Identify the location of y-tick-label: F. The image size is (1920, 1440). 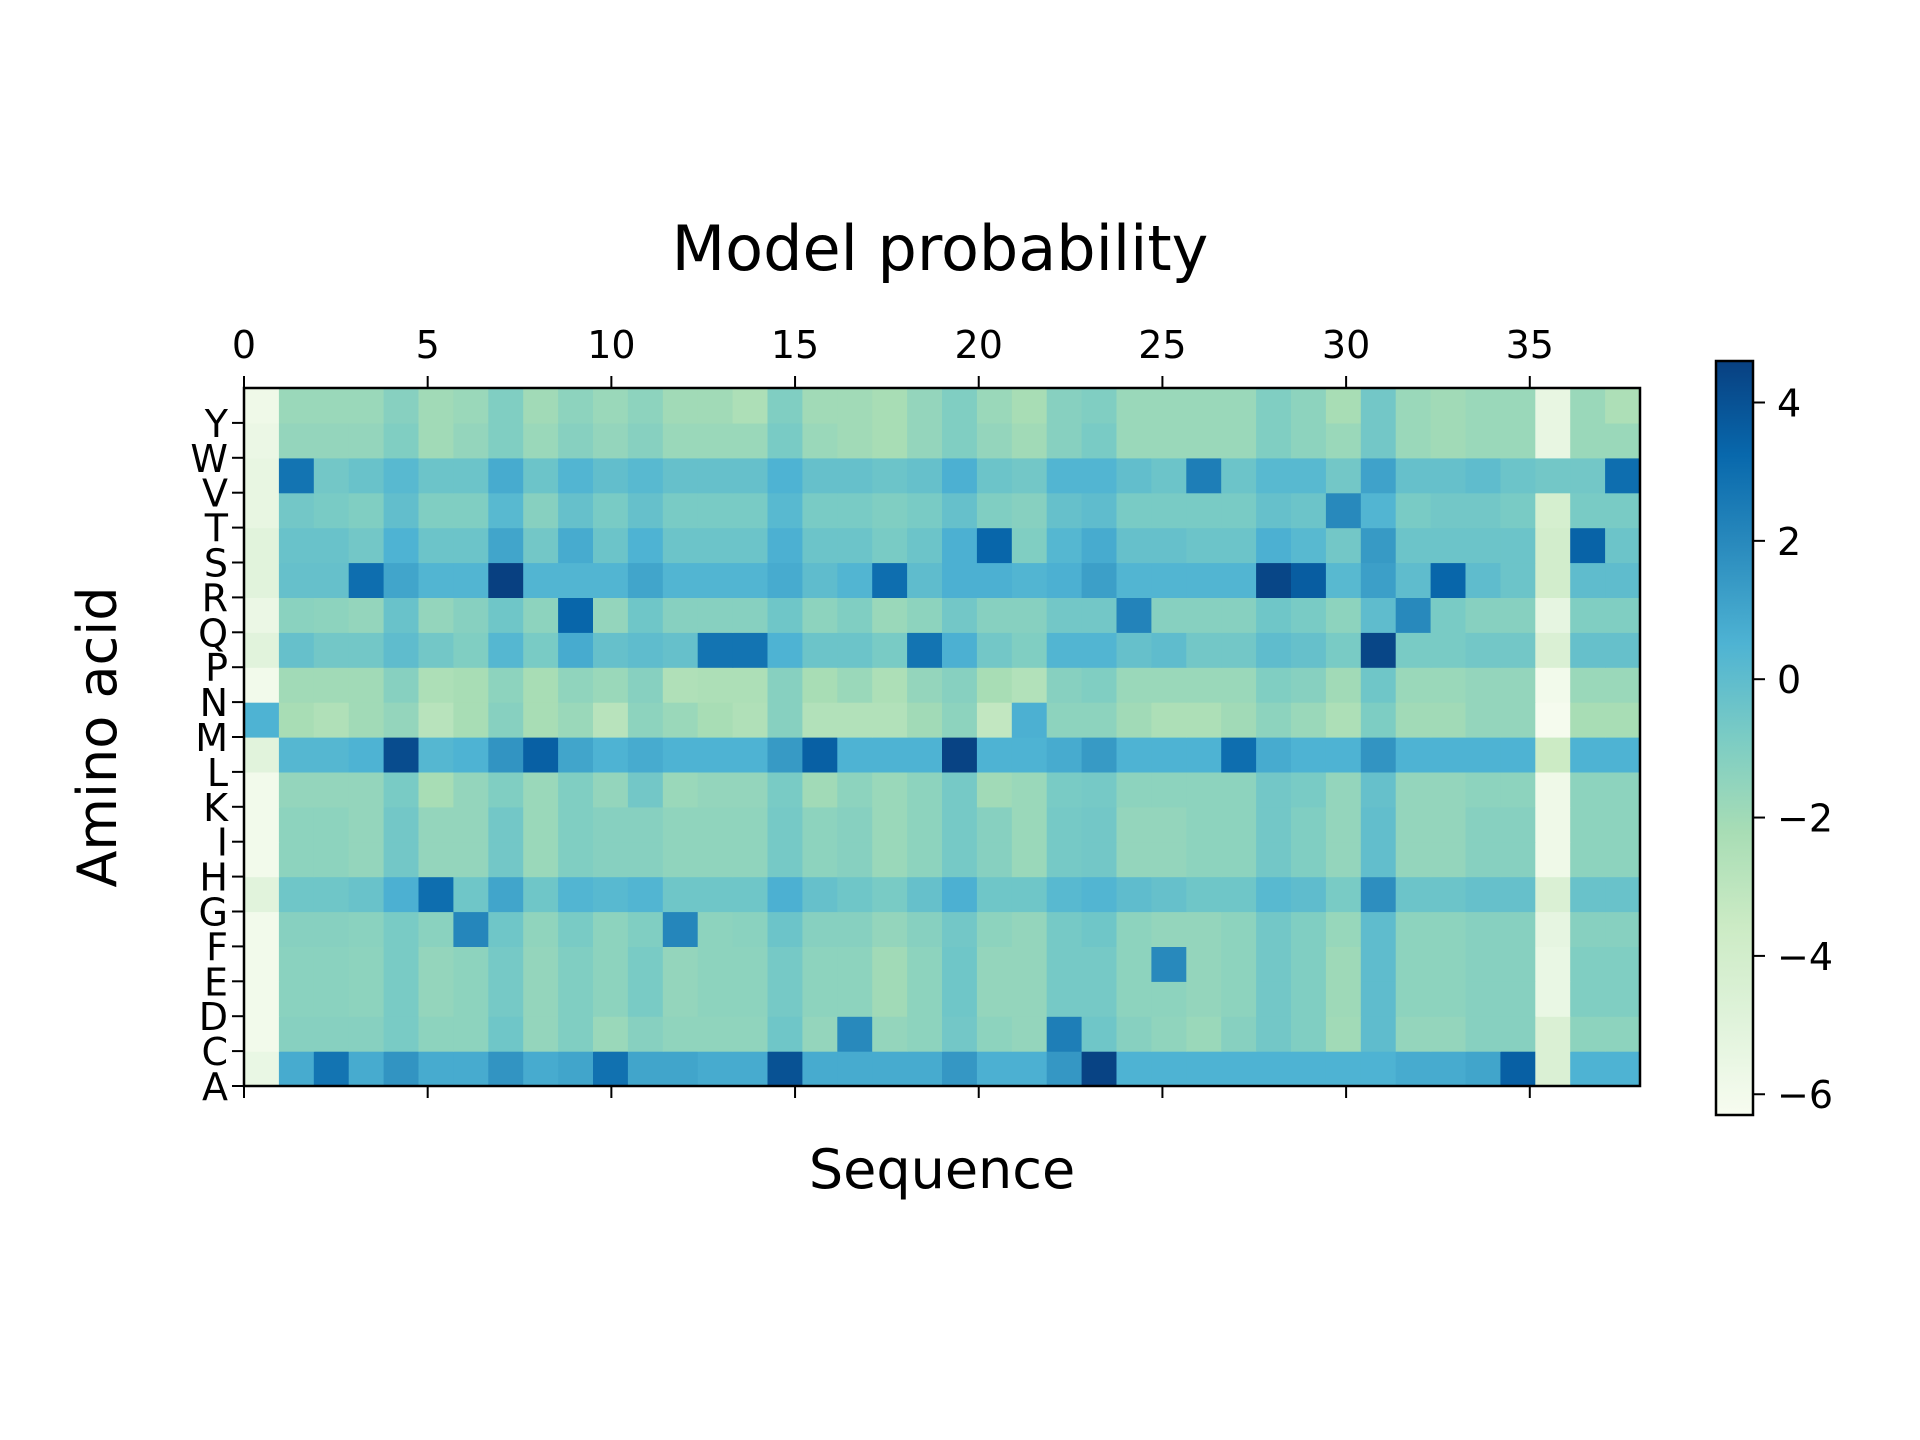
(217, 947).